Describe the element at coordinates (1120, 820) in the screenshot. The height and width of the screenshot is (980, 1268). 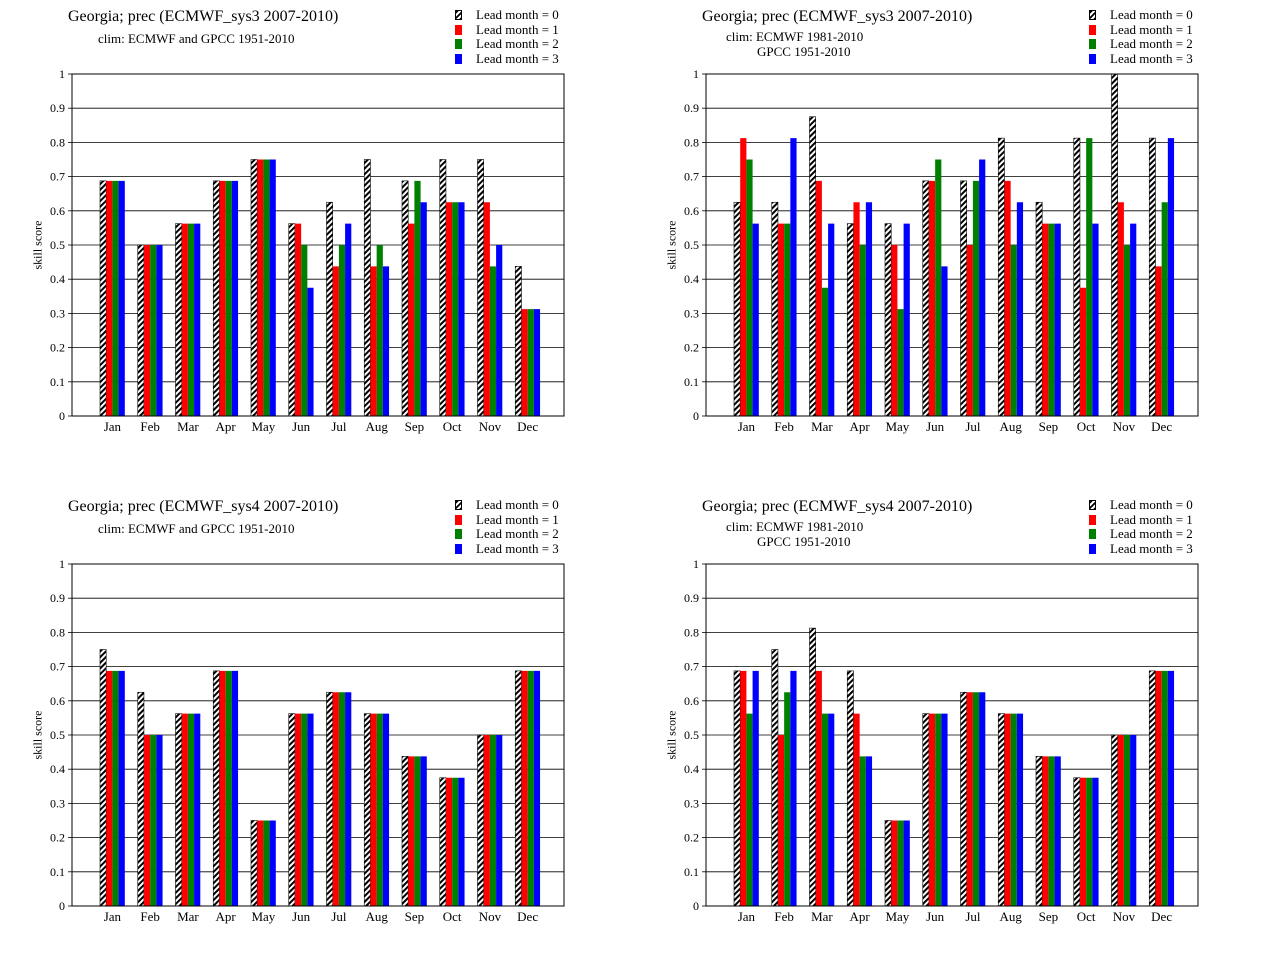
I see `bar-nov-lead1` at that location.